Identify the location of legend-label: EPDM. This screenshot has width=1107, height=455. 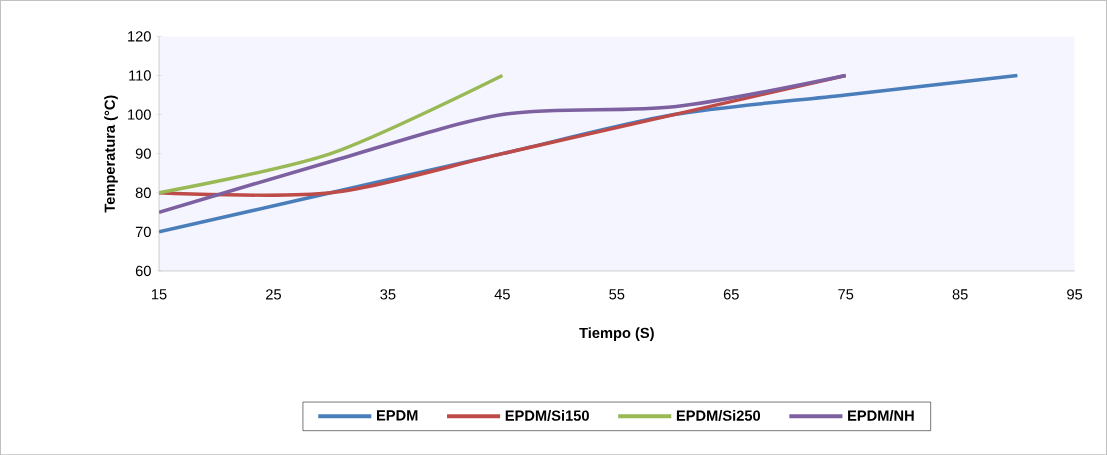
(397, 415).